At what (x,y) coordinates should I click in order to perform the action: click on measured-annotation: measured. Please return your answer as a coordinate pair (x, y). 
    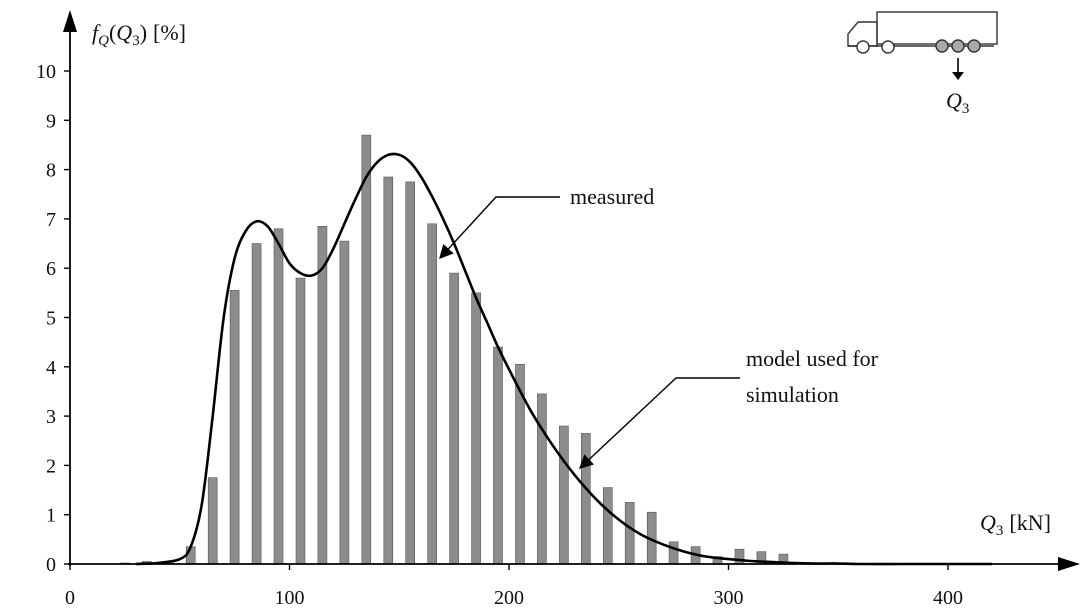
    Looking at the image, I should click on (612, 196).